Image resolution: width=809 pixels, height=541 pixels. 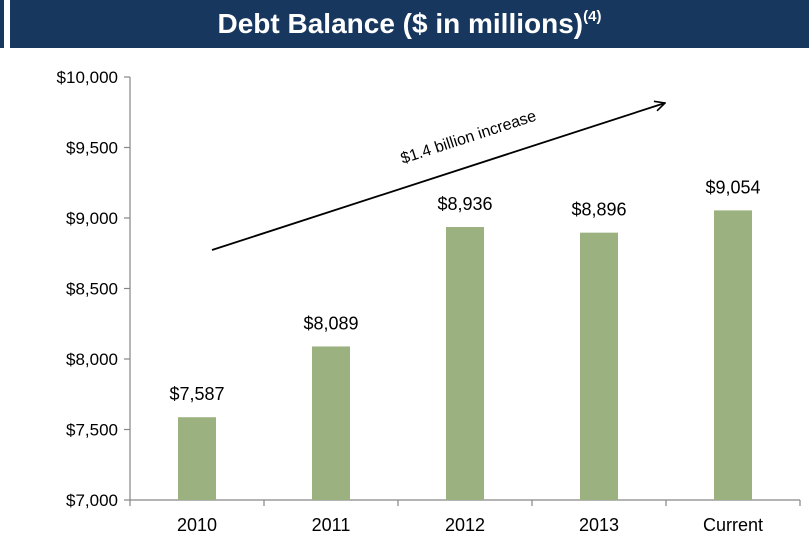 I want to click on y-tick-label: $7,000, so click(x=92, y=500).